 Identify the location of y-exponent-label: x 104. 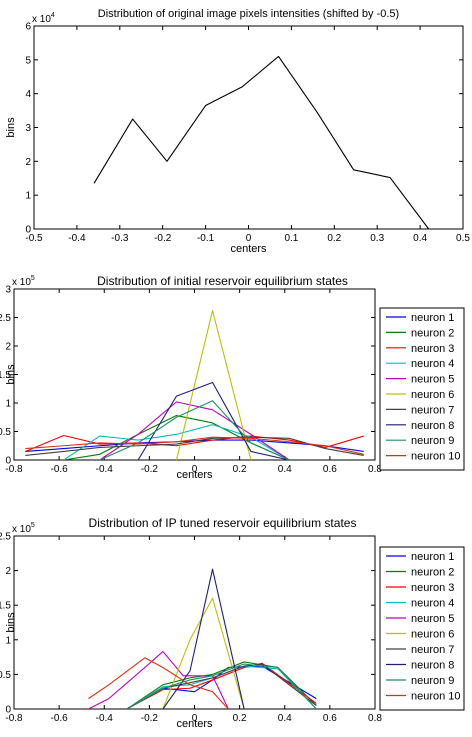
(43, 18).